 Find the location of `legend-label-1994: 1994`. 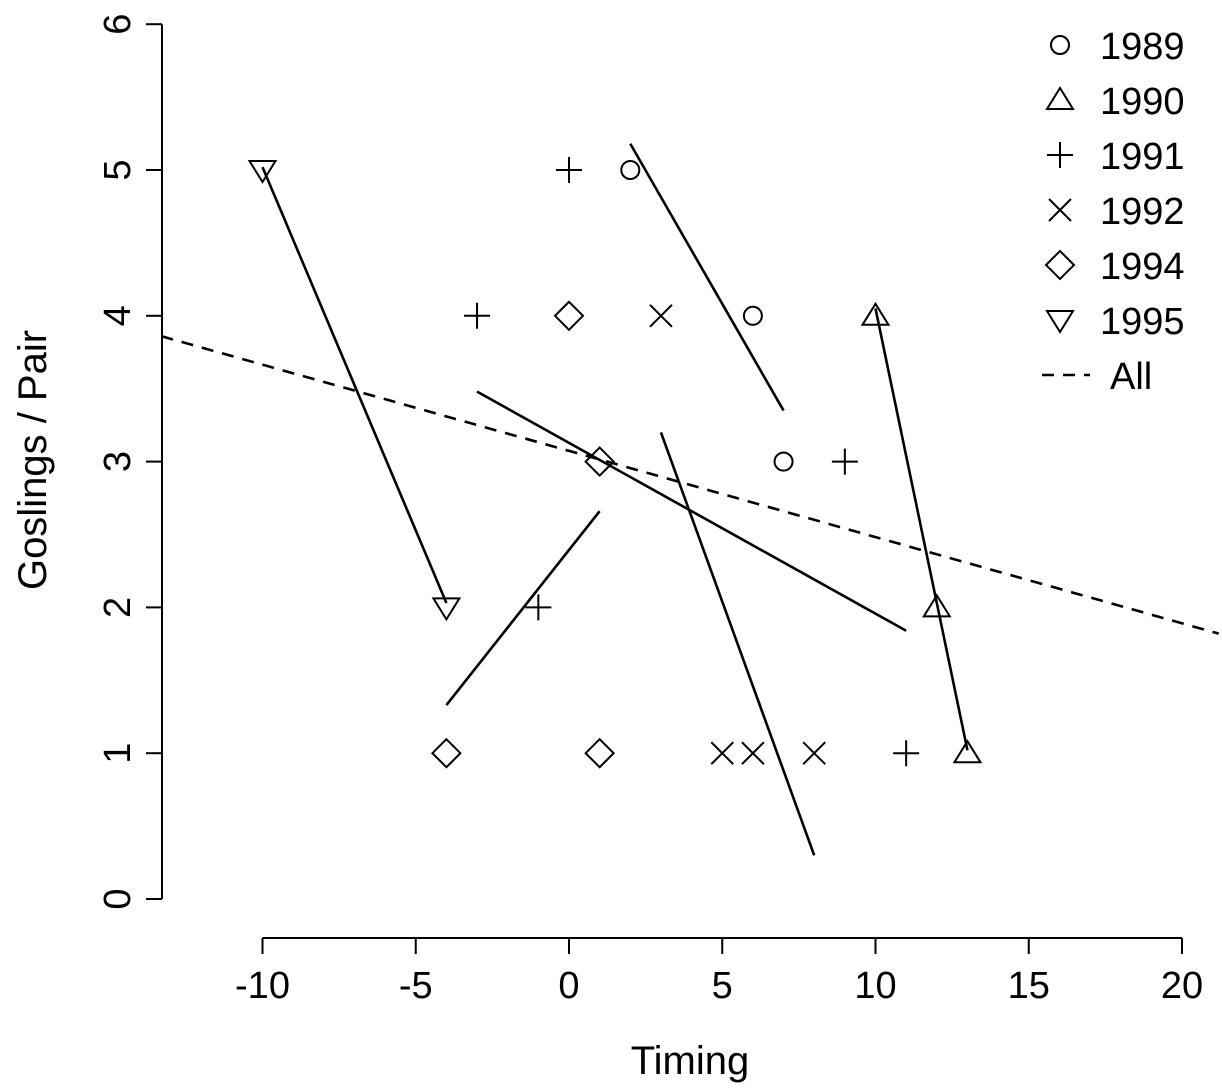

legend-label-1994: 1994 is located at coordinates (1142, 267).